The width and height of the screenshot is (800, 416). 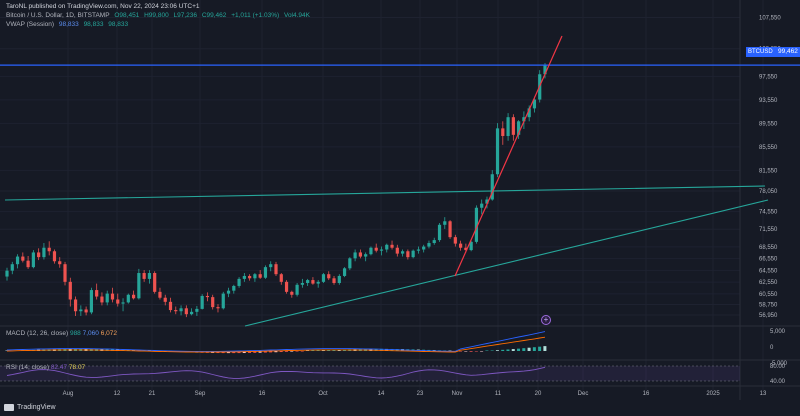 What do you see at coordinates (763, 394) in the screenshot?
I see `time-tick-label: 13` at bounding box center [763, 394].